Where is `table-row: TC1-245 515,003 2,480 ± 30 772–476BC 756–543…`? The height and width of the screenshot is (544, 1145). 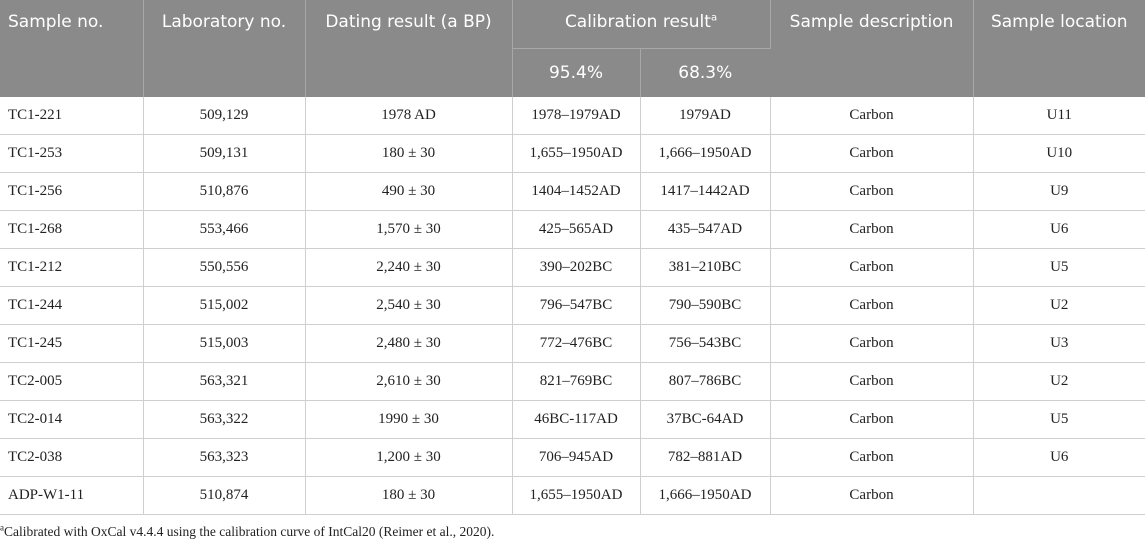
table-row: TC1-245 515,003 2,480 ± 30 772–476BC 756–543… is located at coordinates (572, 343).